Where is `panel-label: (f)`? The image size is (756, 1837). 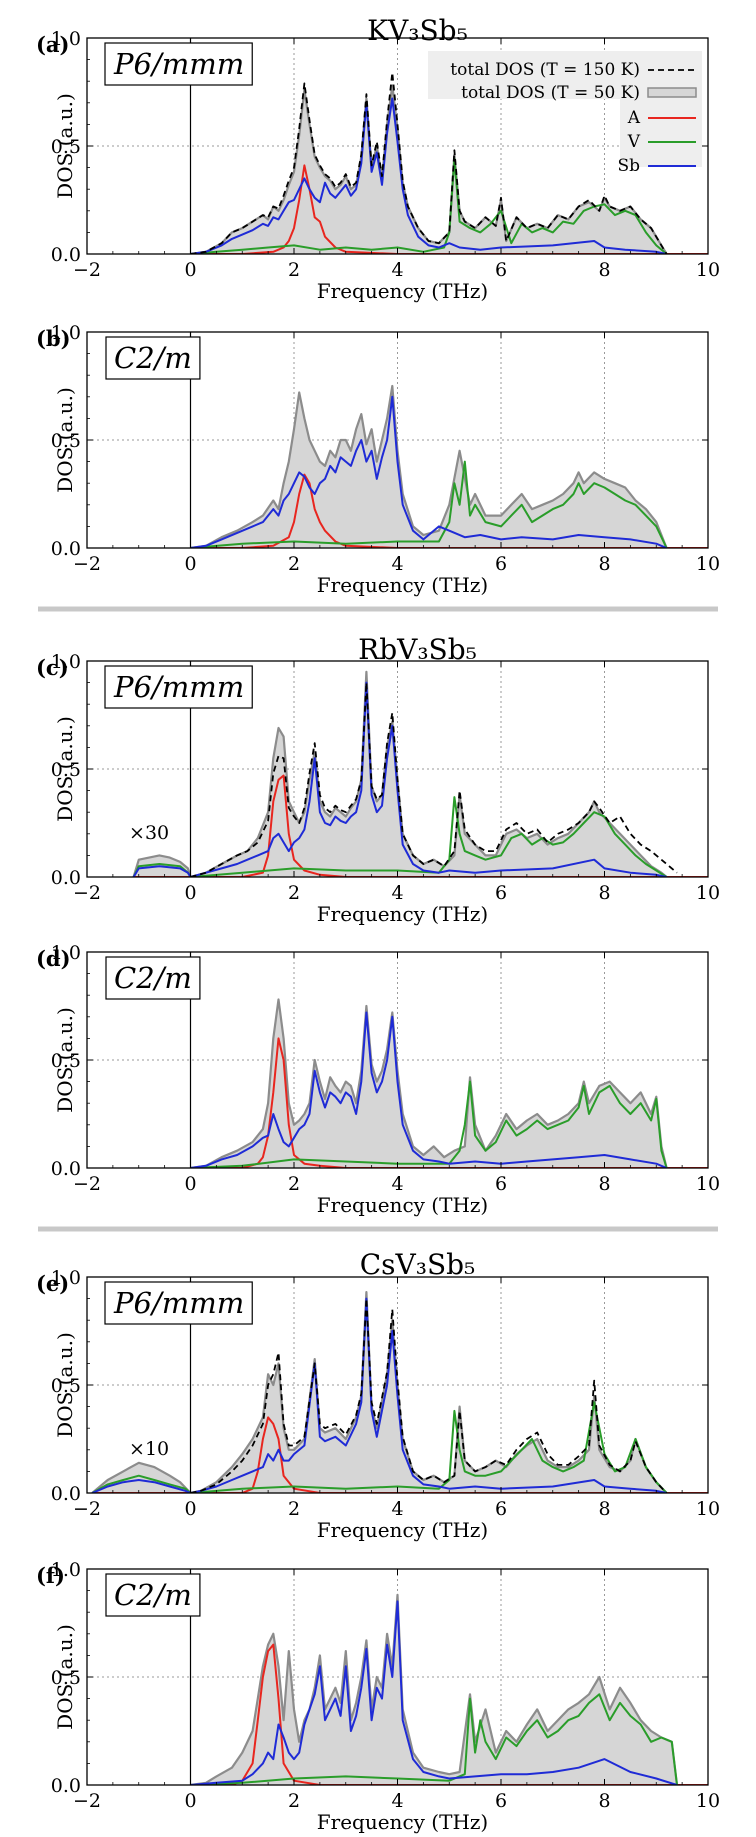
panel-label: (f) is located at coordinates (50, 1575).